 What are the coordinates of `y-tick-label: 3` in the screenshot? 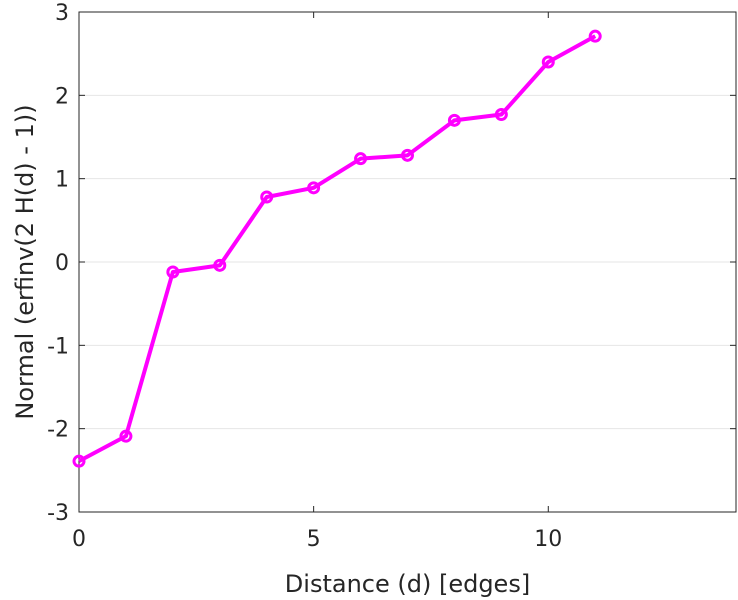 It's located at (62, 13).